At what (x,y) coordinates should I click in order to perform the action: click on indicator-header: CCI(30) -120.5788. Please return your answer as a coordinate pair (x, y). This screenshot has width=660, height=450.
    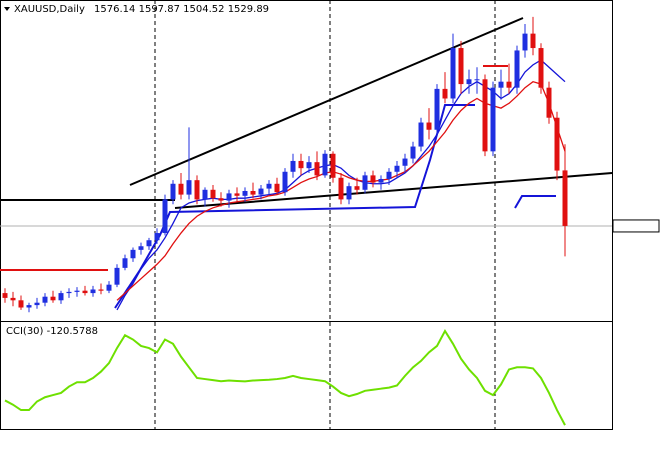
    Looking at the image, I should click on (52, 331).